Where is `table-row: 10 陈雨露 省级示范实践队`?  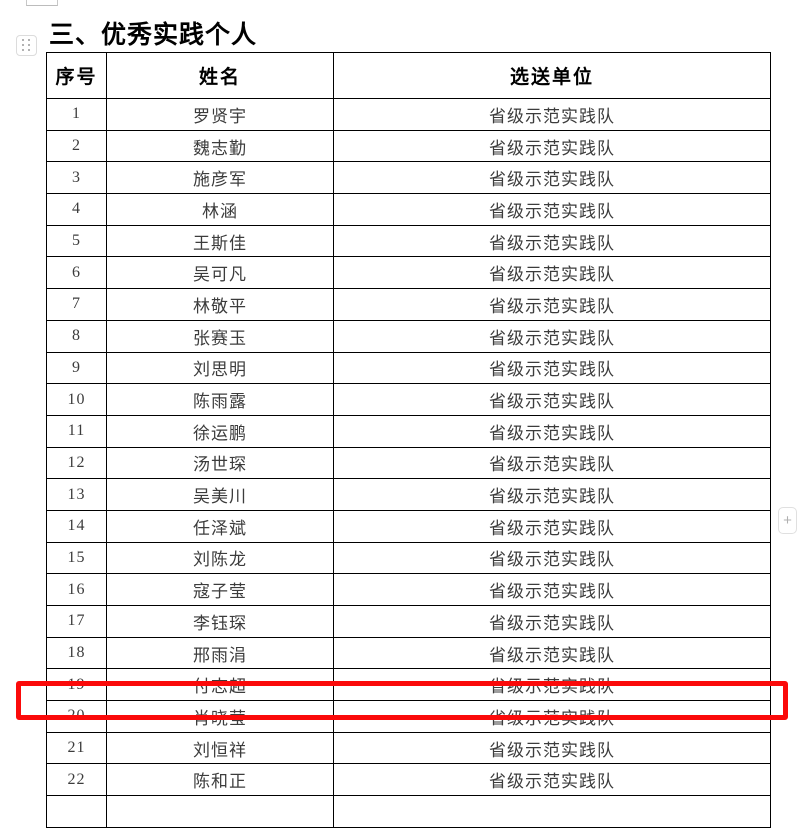
table-row: 10 陈雨露 省级示范实践队 is located at coordinates (408, 399).